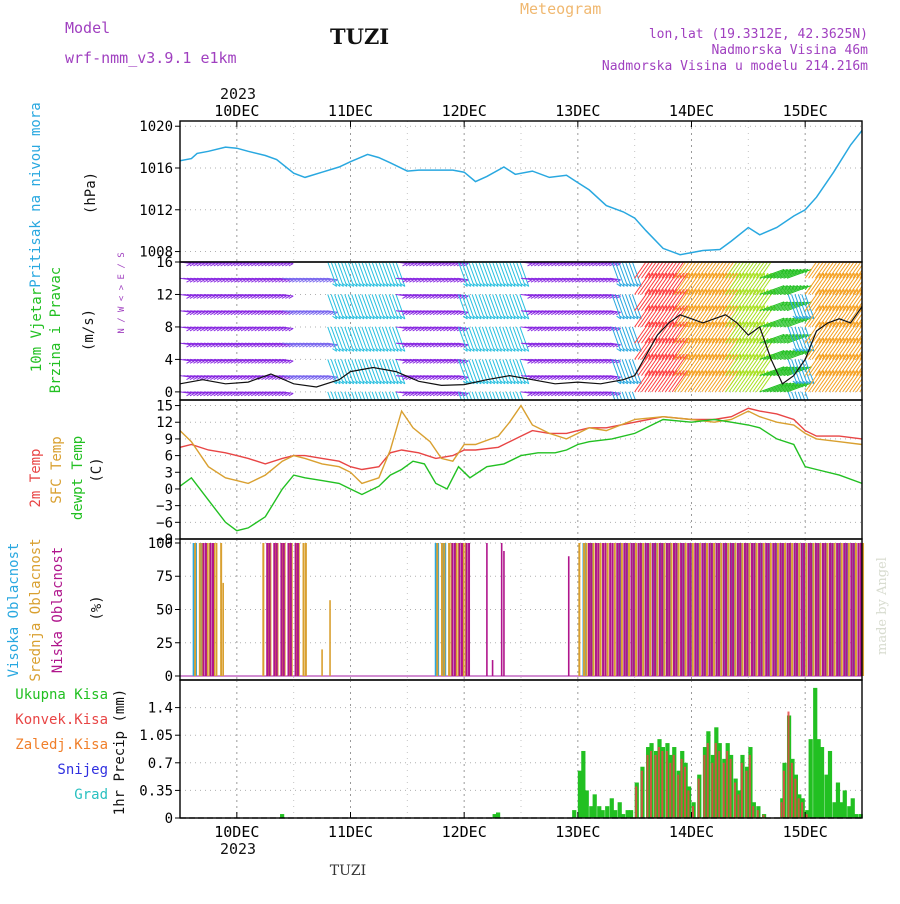 The image size is (900, 904). What do you see at coordinates (169, 328) in the screenshot?
I see `wind-ytick-label: 8` at bounding box center [169, 328].